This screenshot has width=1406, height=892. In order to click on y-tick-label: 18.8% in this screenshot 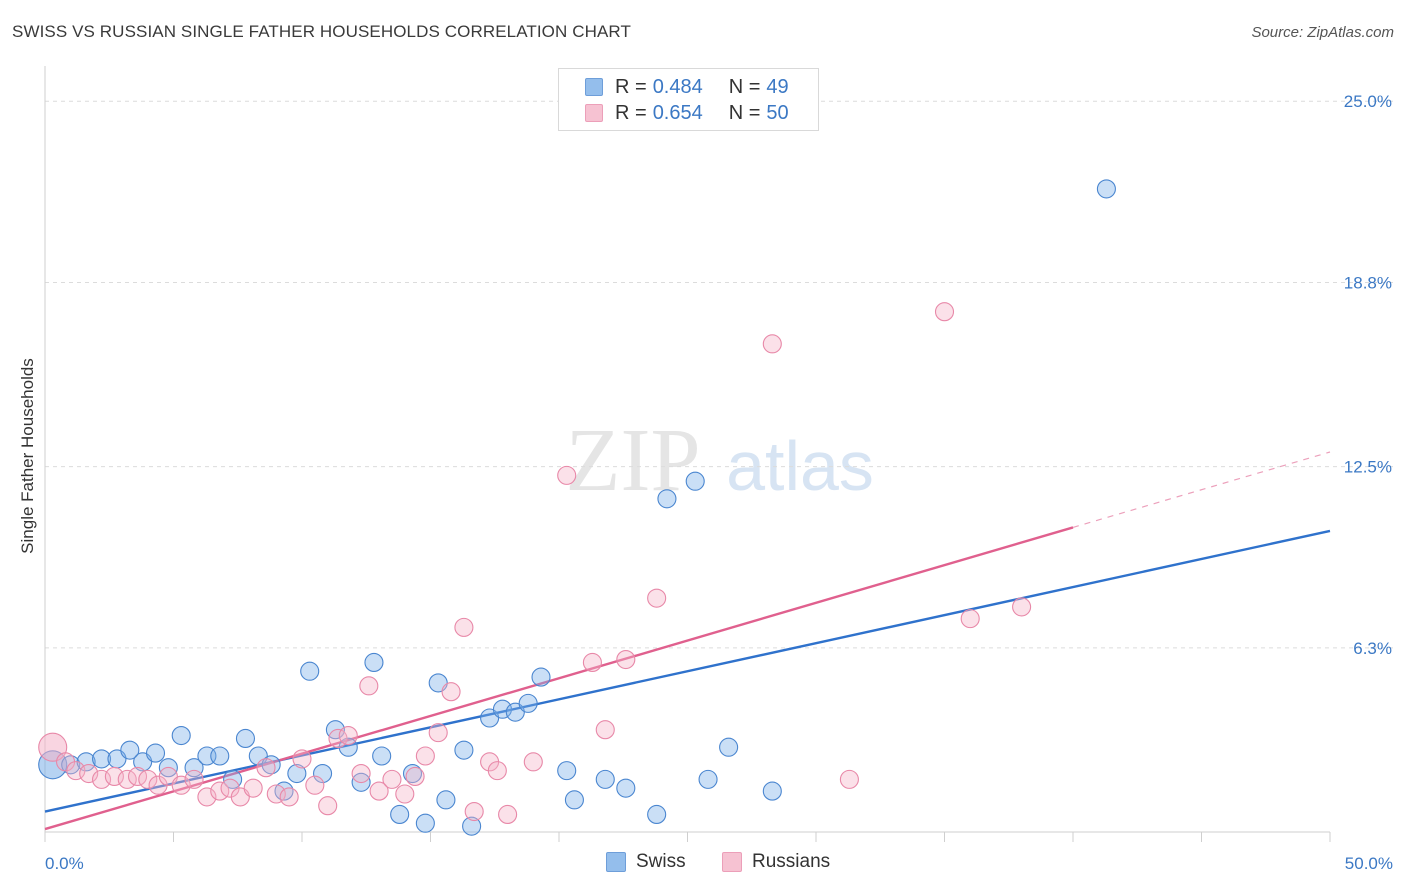, I will do `click(1368, 282)`.